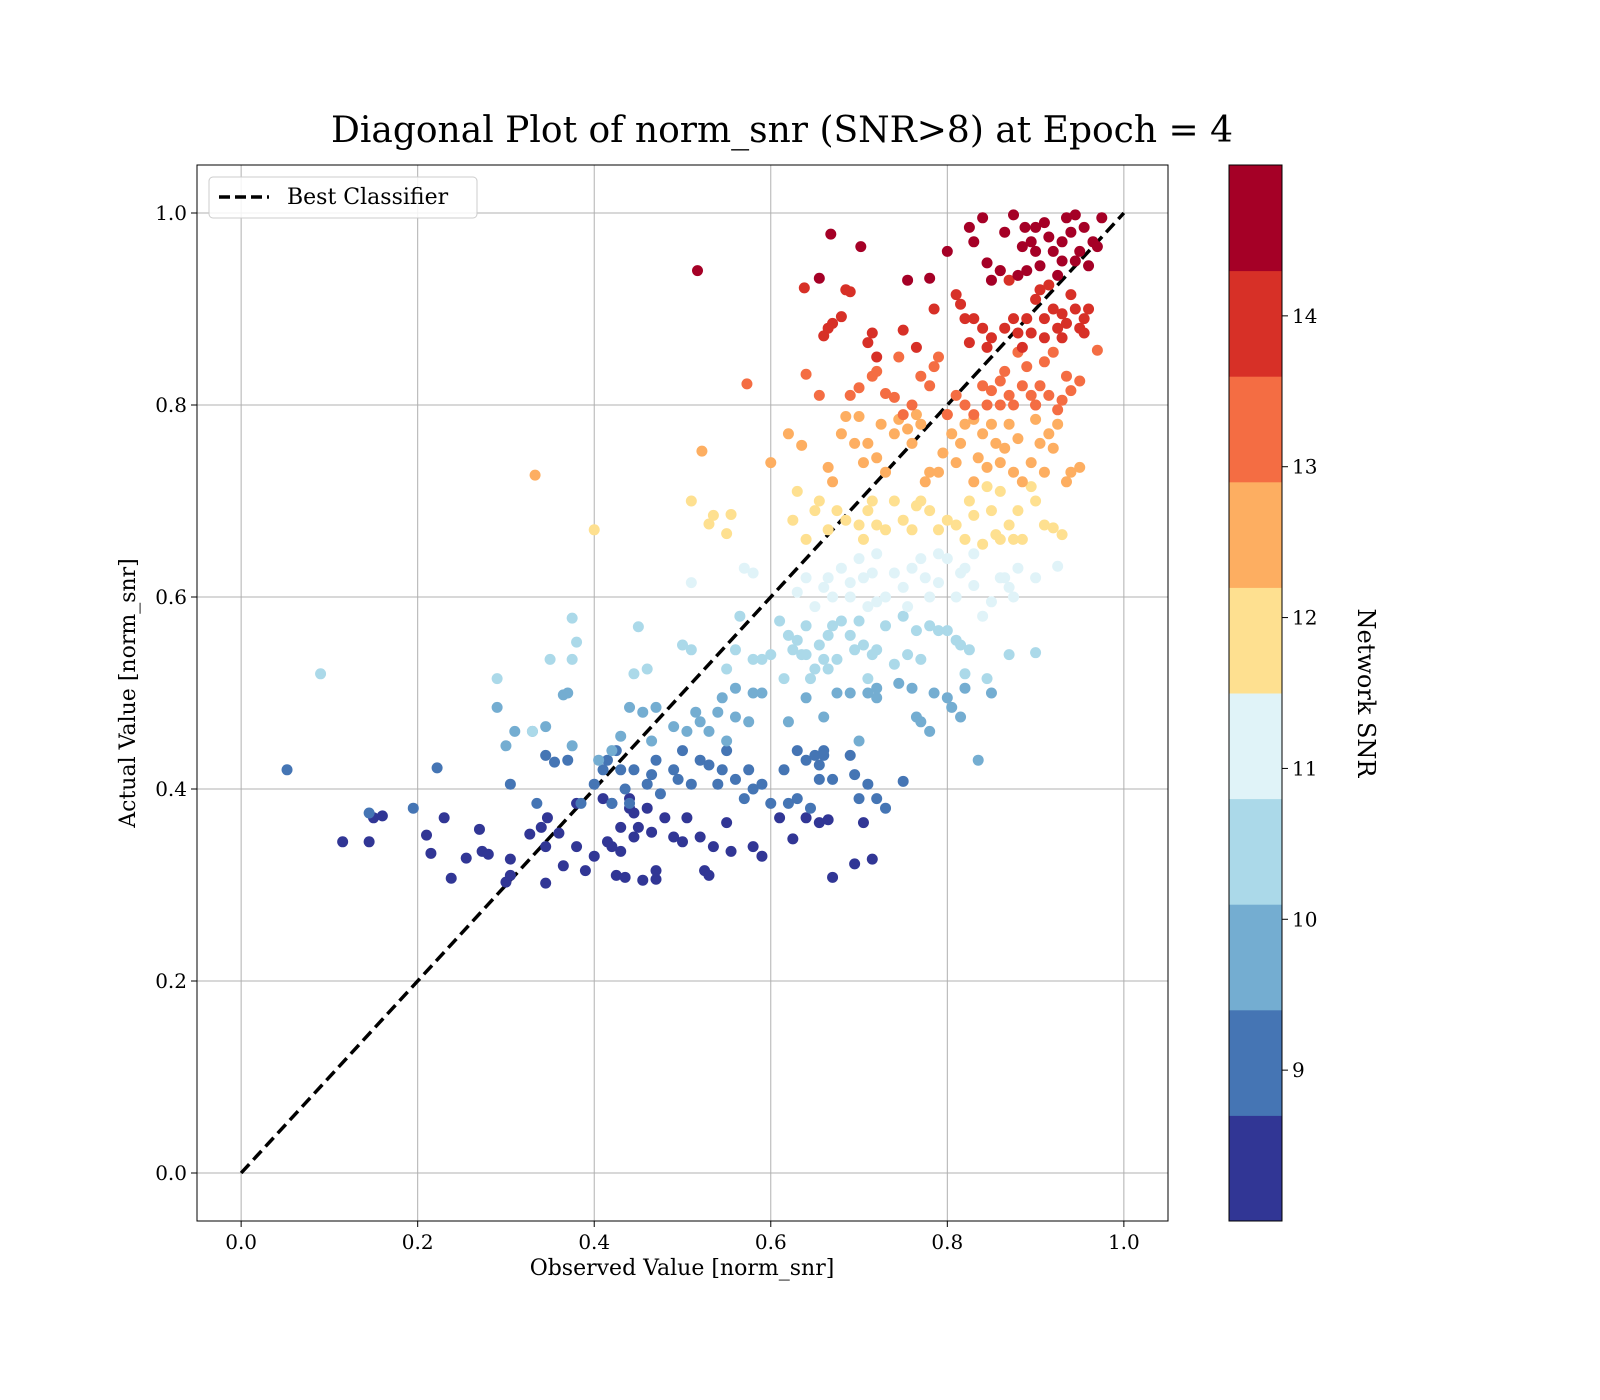 The height and width of the screenshot is (1400, 1600). I want to click on legend: Best Classifier, so click(343, 197).